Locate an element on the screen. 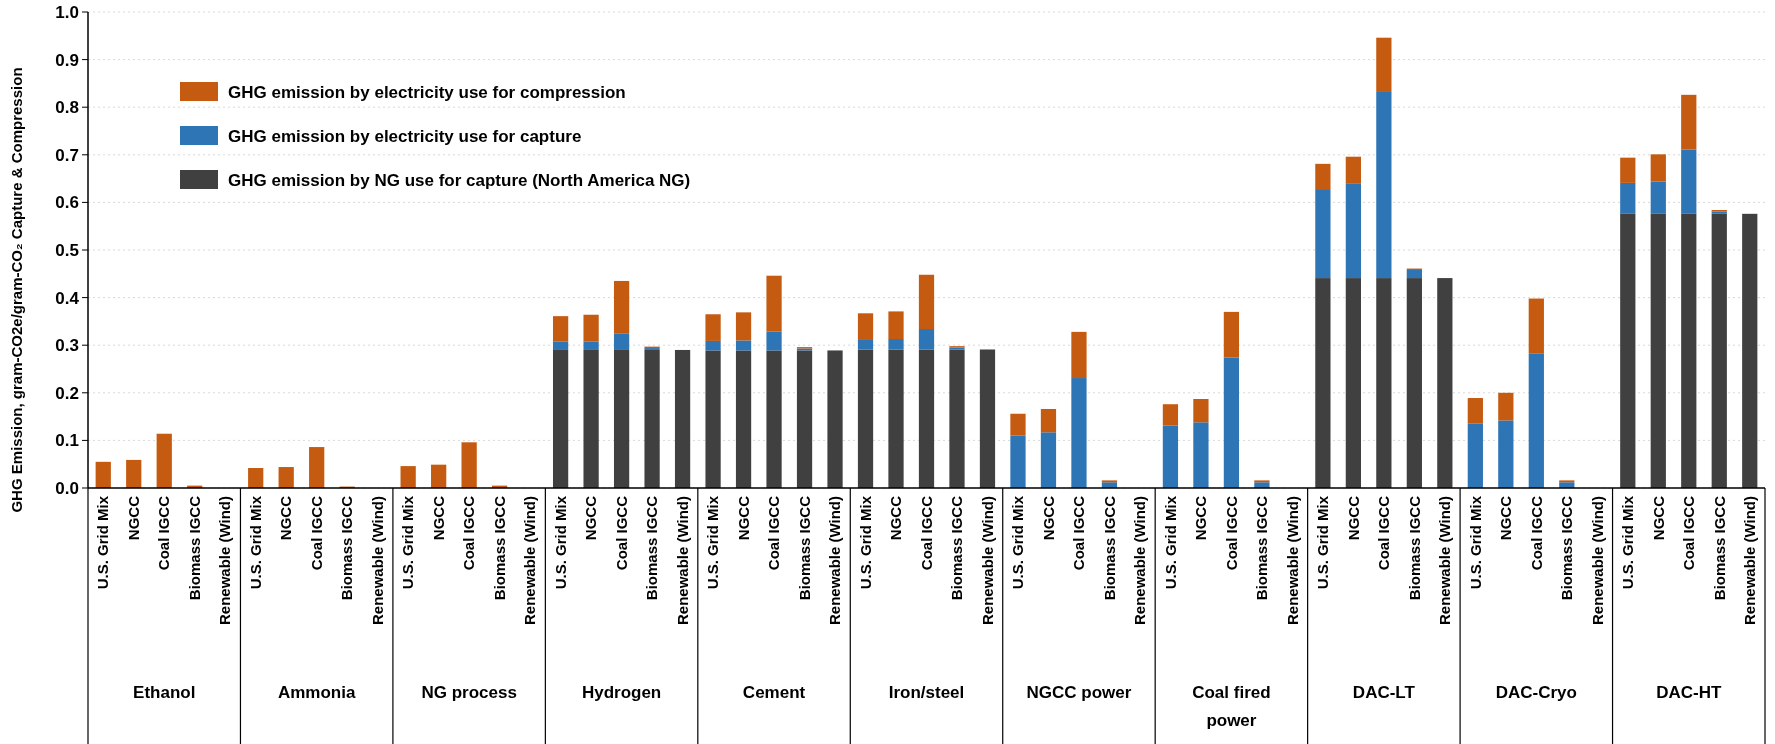 Image resolution: width=1775 pixels, height=744 pixels. y-tick-label: 0.9 is located at coordinates (67, 60).